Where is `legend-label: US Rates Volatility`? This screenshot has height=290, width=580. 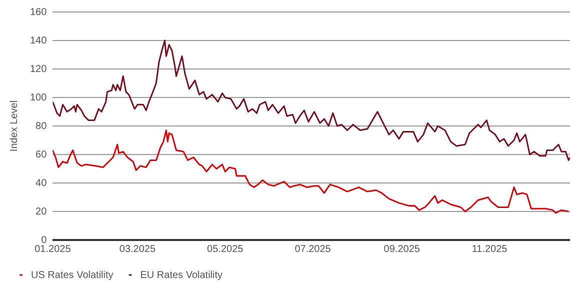
legend-label: US Rates Volatility is located at coordinates (72, 275).